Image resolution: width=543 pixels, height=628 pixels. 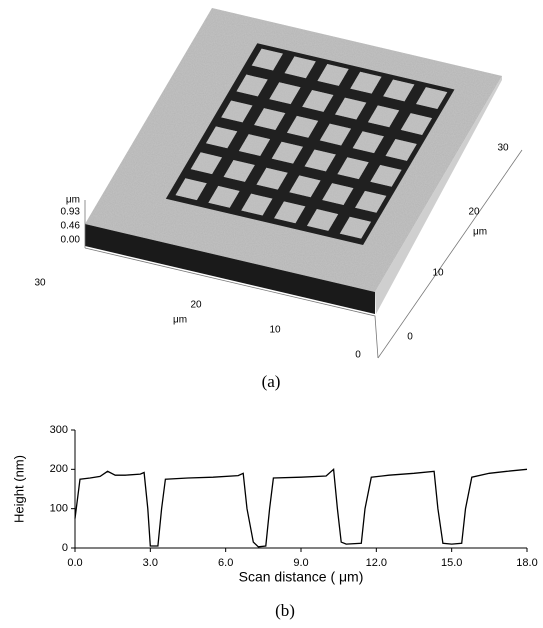 What do you see at coordinates (301, 507) in the screenshot?
I see `profile-line` at bounding box center [301, 507].